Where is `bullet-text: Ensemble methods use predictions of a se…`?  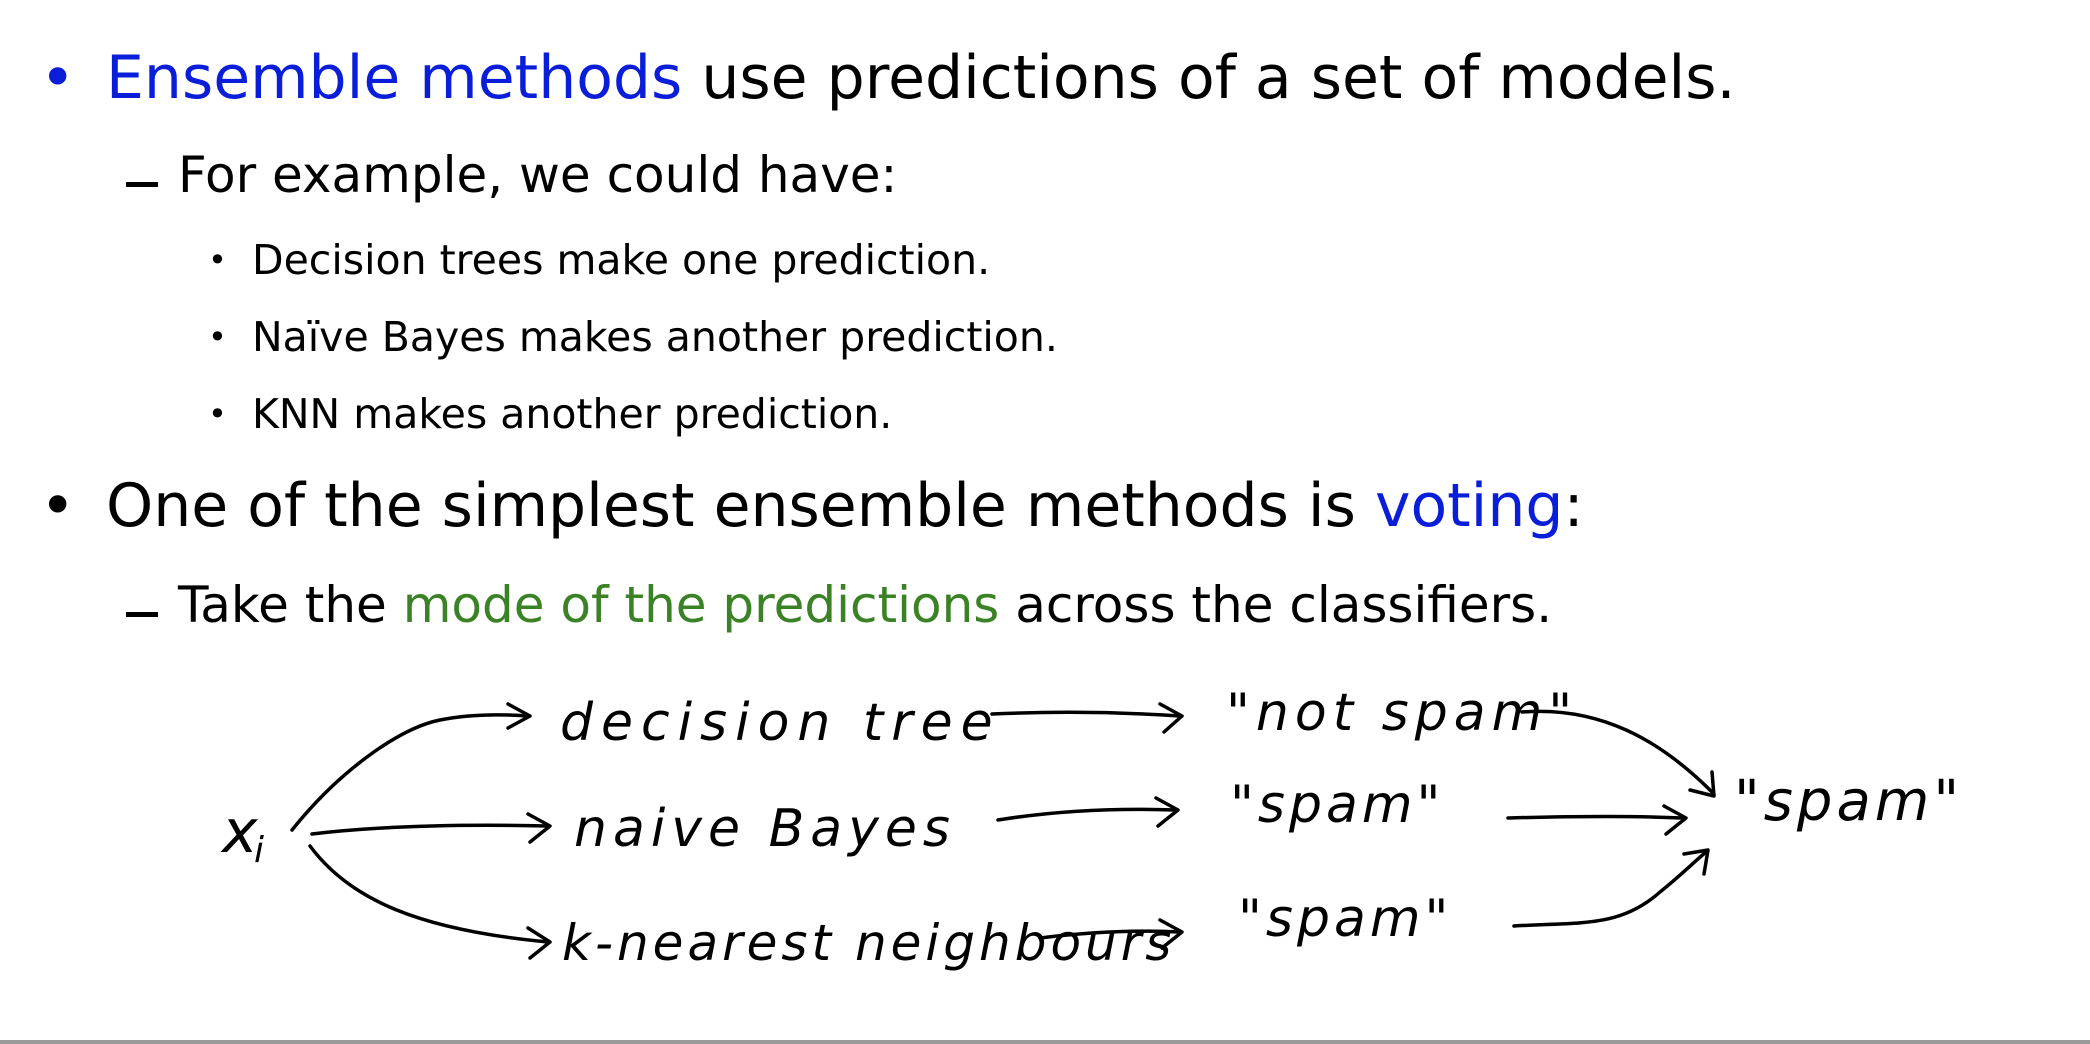
bullet-text: Ensemble methods use predictions of a se… is located at coordinates (921, 78).